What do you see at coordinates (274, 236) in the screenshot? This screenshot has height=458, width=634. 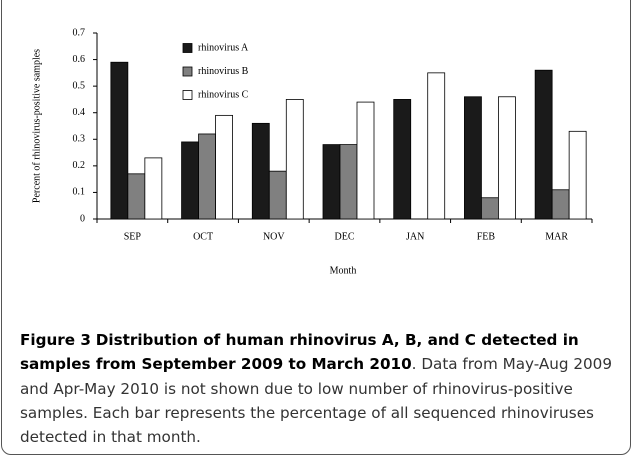 I see `x-tick-label: NOV` at bounding box center [274, 236].